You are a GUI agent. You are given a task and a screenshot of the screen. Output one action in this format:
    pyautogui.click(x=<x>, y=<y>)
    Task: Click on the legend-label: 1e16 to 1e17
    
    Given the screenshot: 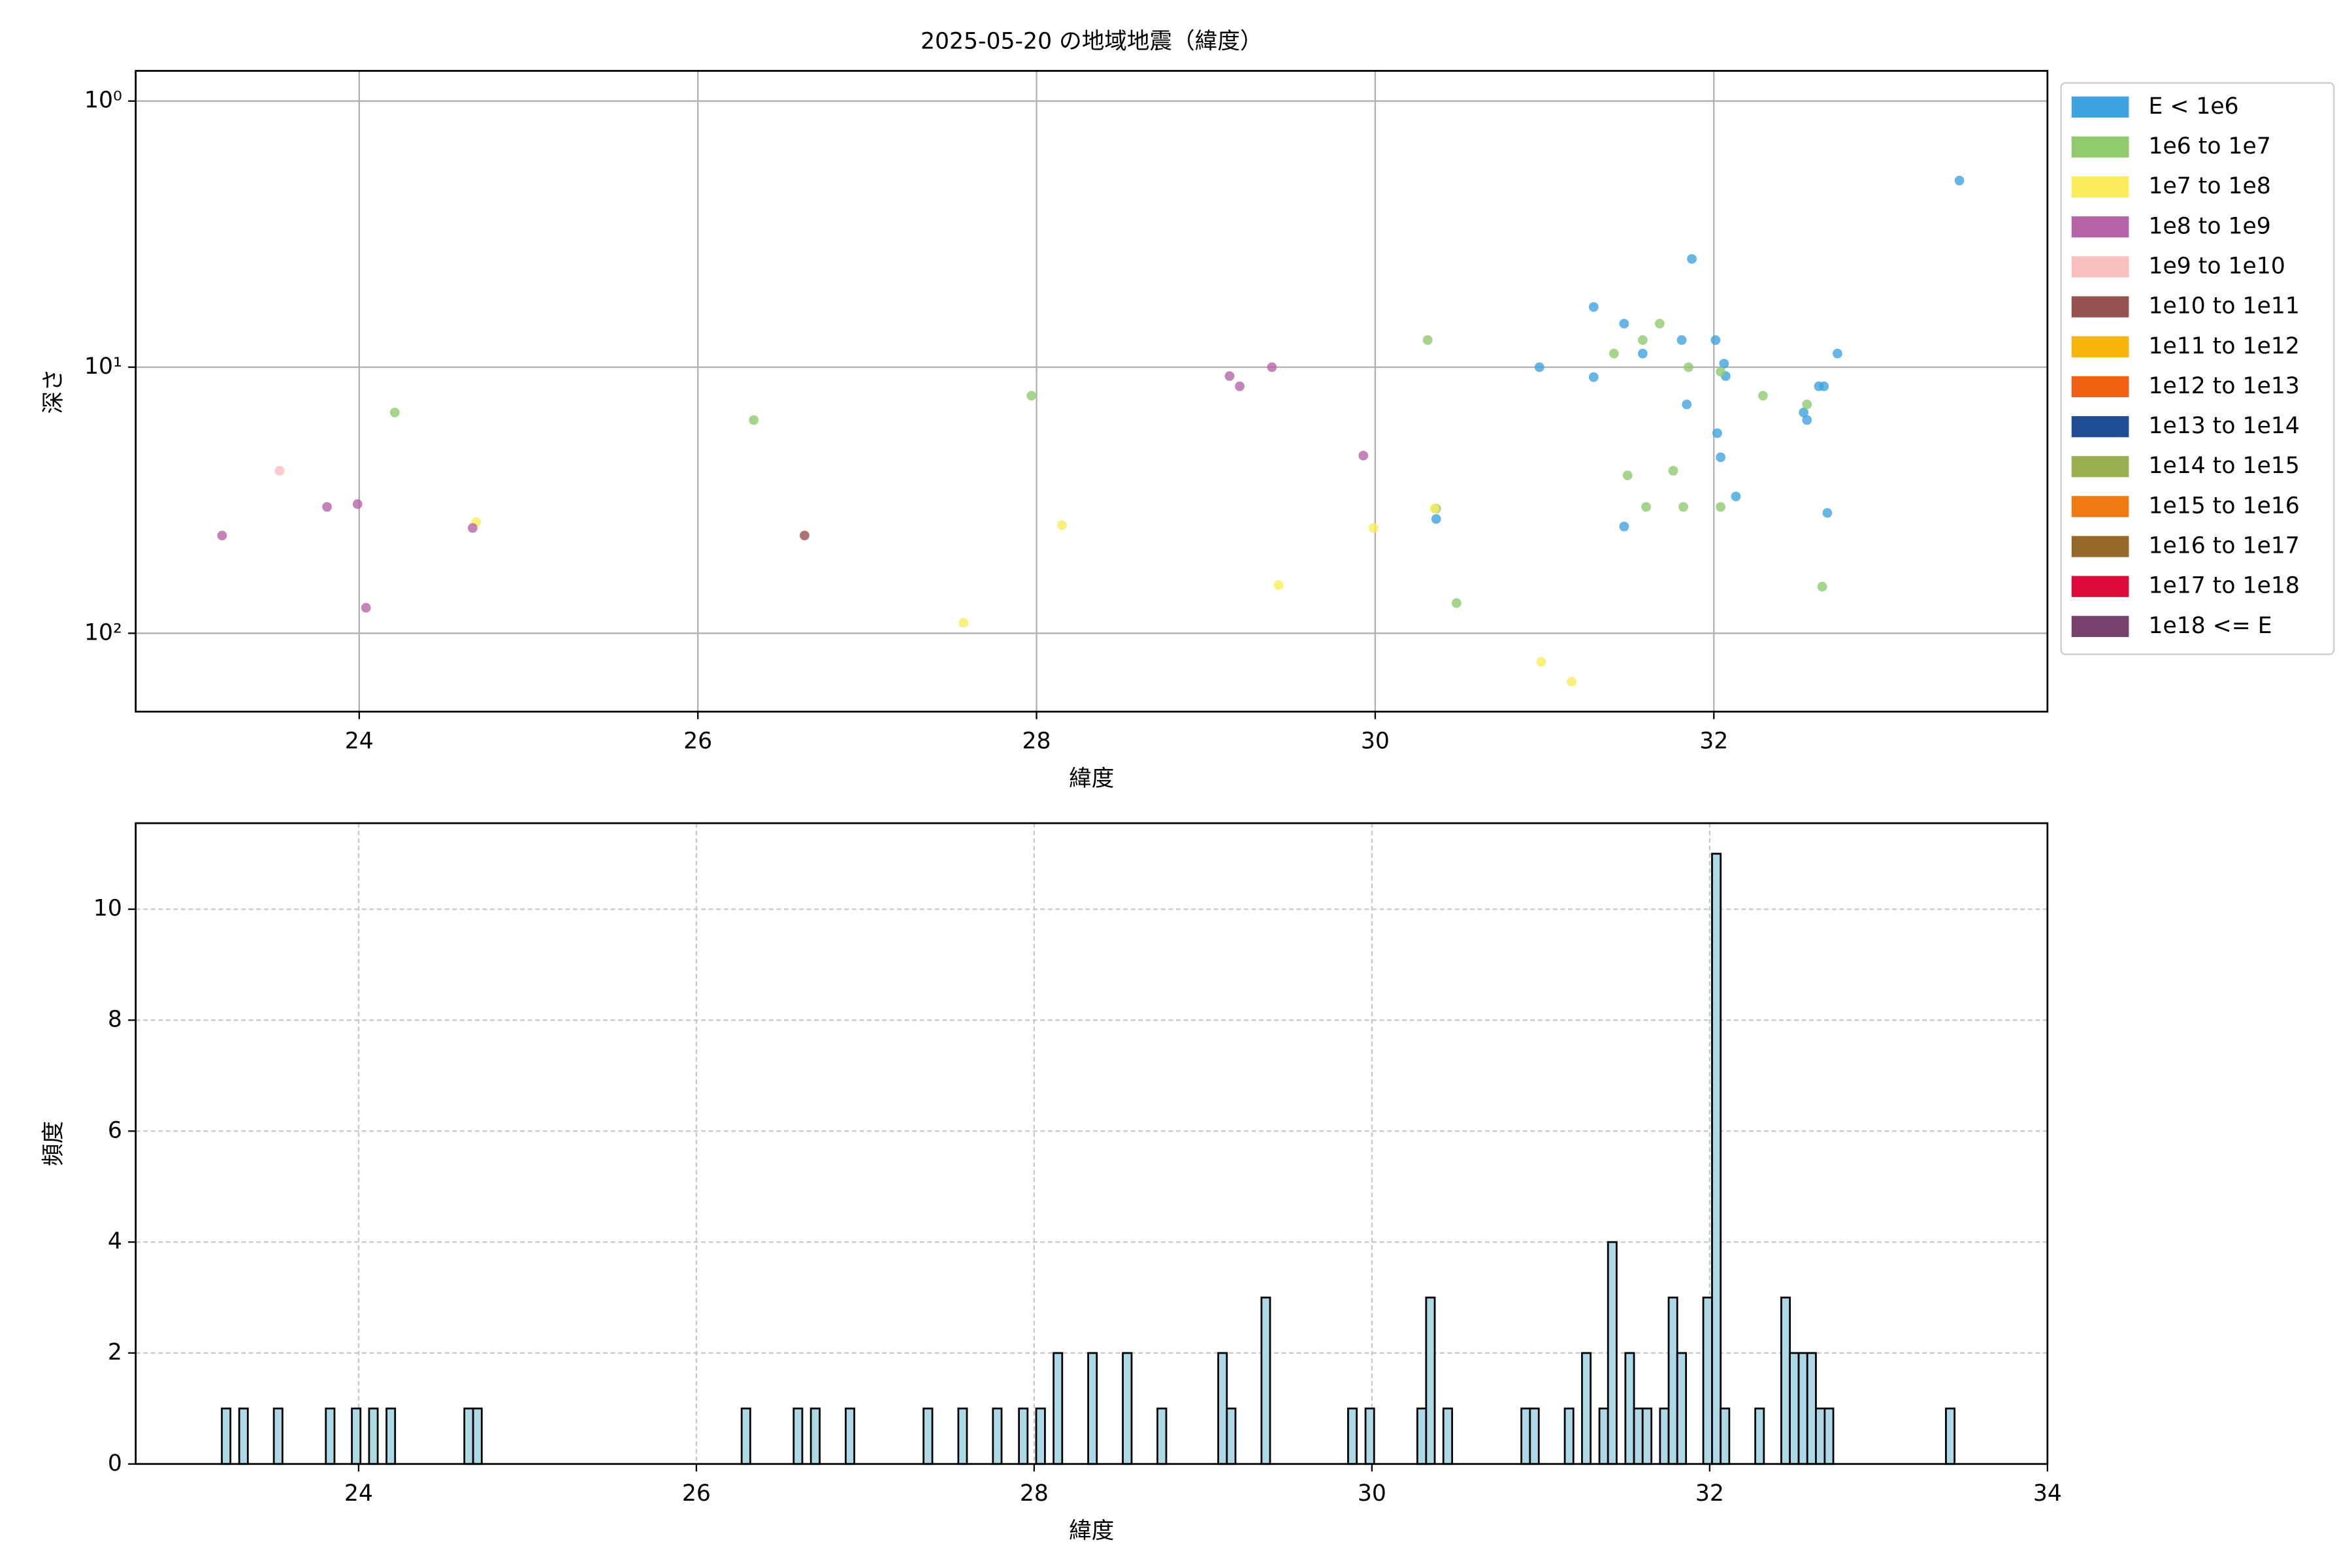 What is the action you would take?
    pyautogui.click(x=2223, y=546)
    